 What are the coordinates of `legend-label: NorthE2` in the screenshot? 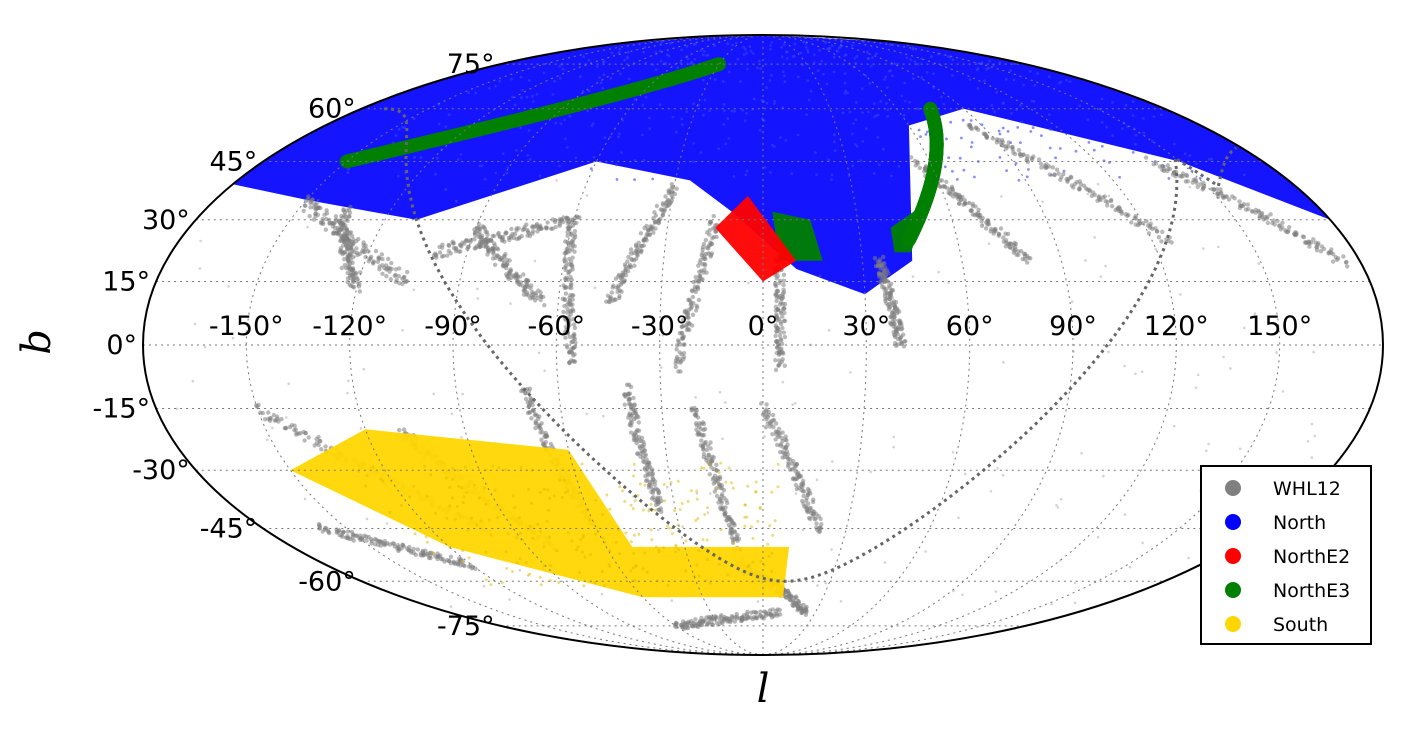 It's located at (1311, 557).